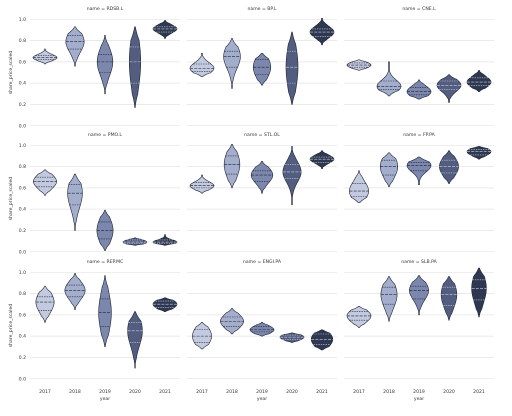  What do you see at coordinates (11, 199) in the screenshot?
I see `y-axis-label: share_price_scaled` at bounding box center [11, 199].